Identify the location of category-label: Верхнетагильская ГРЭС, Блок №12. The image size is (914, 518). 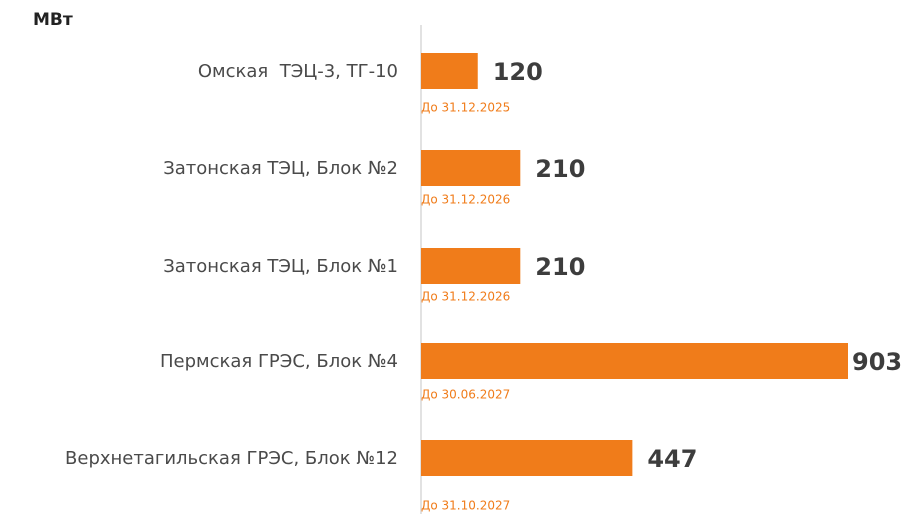
(231, 458).